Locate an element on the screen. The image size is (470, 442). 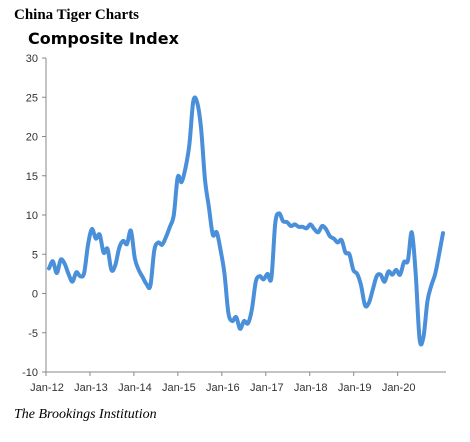
x-tick-label: Jan-13 is located at coordinates (91, 388).